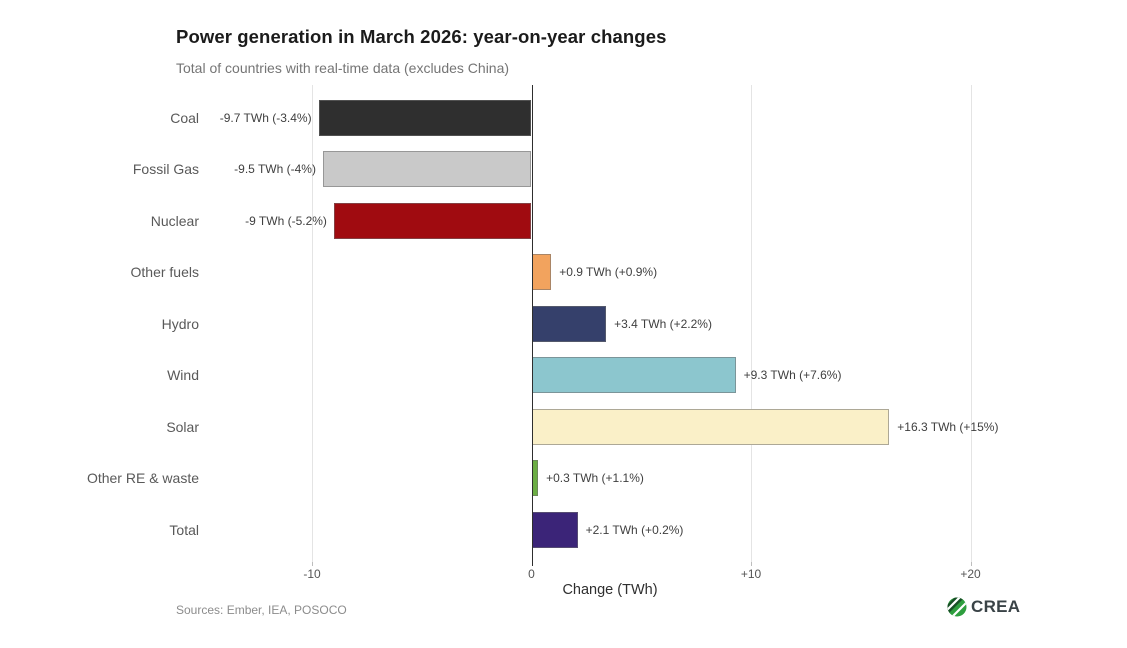 The image size is (1127, 648). What do you see at coordinates (312, 574) in the screenshot?
I see `x-tick-label: -10` at bounding box center [312, 574].